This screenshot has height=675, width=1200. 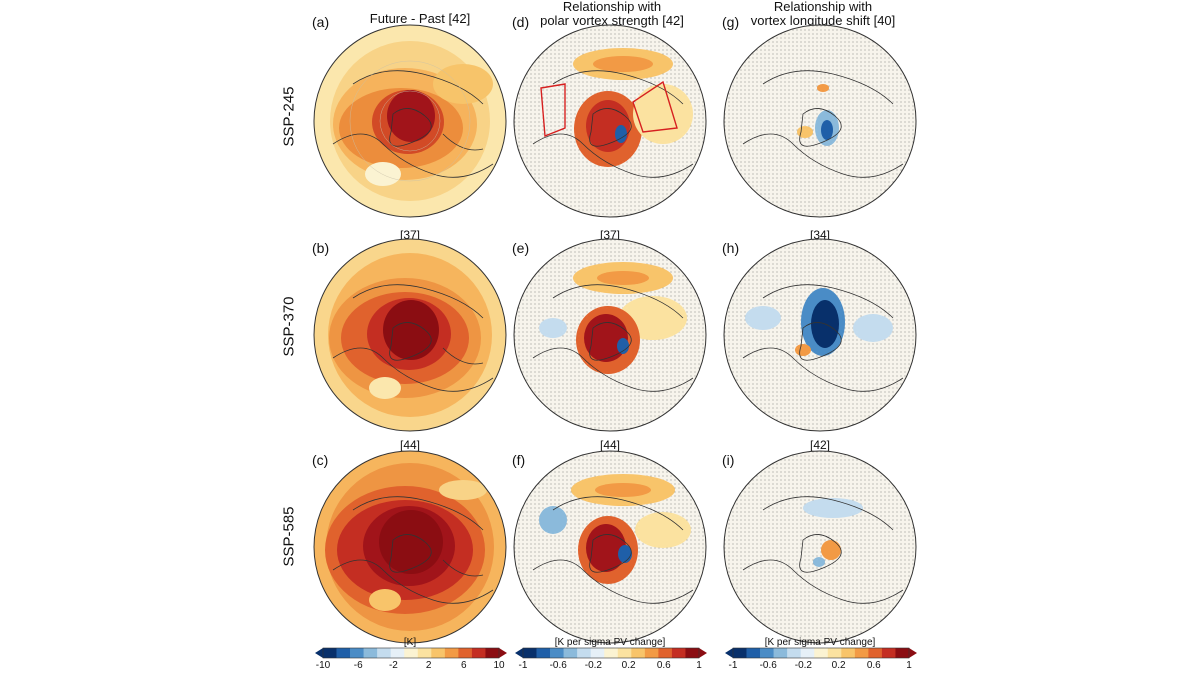 I want to click on map-panel-g, so click(x=820, y=121).